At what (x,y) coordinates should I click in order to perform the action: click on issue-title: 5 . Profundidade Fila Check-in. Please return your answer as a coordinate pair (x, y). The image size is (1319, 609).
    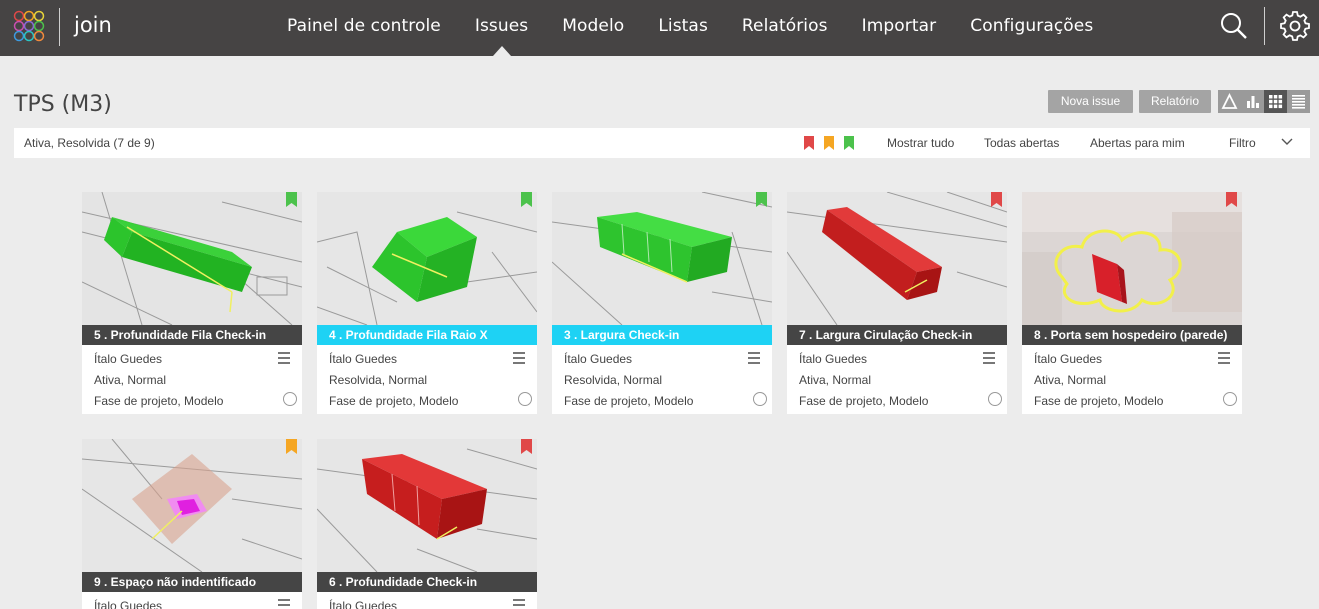
    Looking at the image, I should click on (192, 335).